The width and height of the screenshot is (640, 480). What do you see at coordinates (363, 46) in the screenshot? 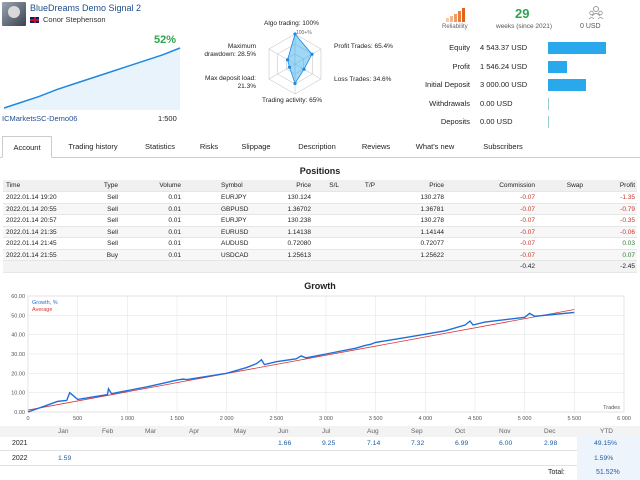
I see `radar-profit-label: Profit Trades: 65.4%` at bounding box center [363, 46].